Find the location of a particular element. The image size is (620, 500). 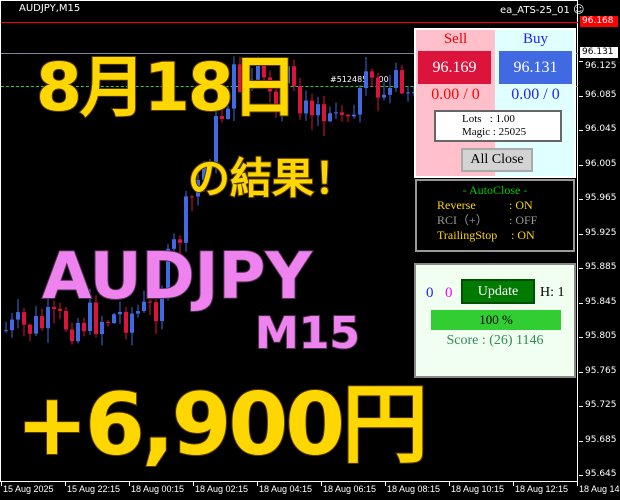

price-label: 95.965 is located at coordinates (601, 198).